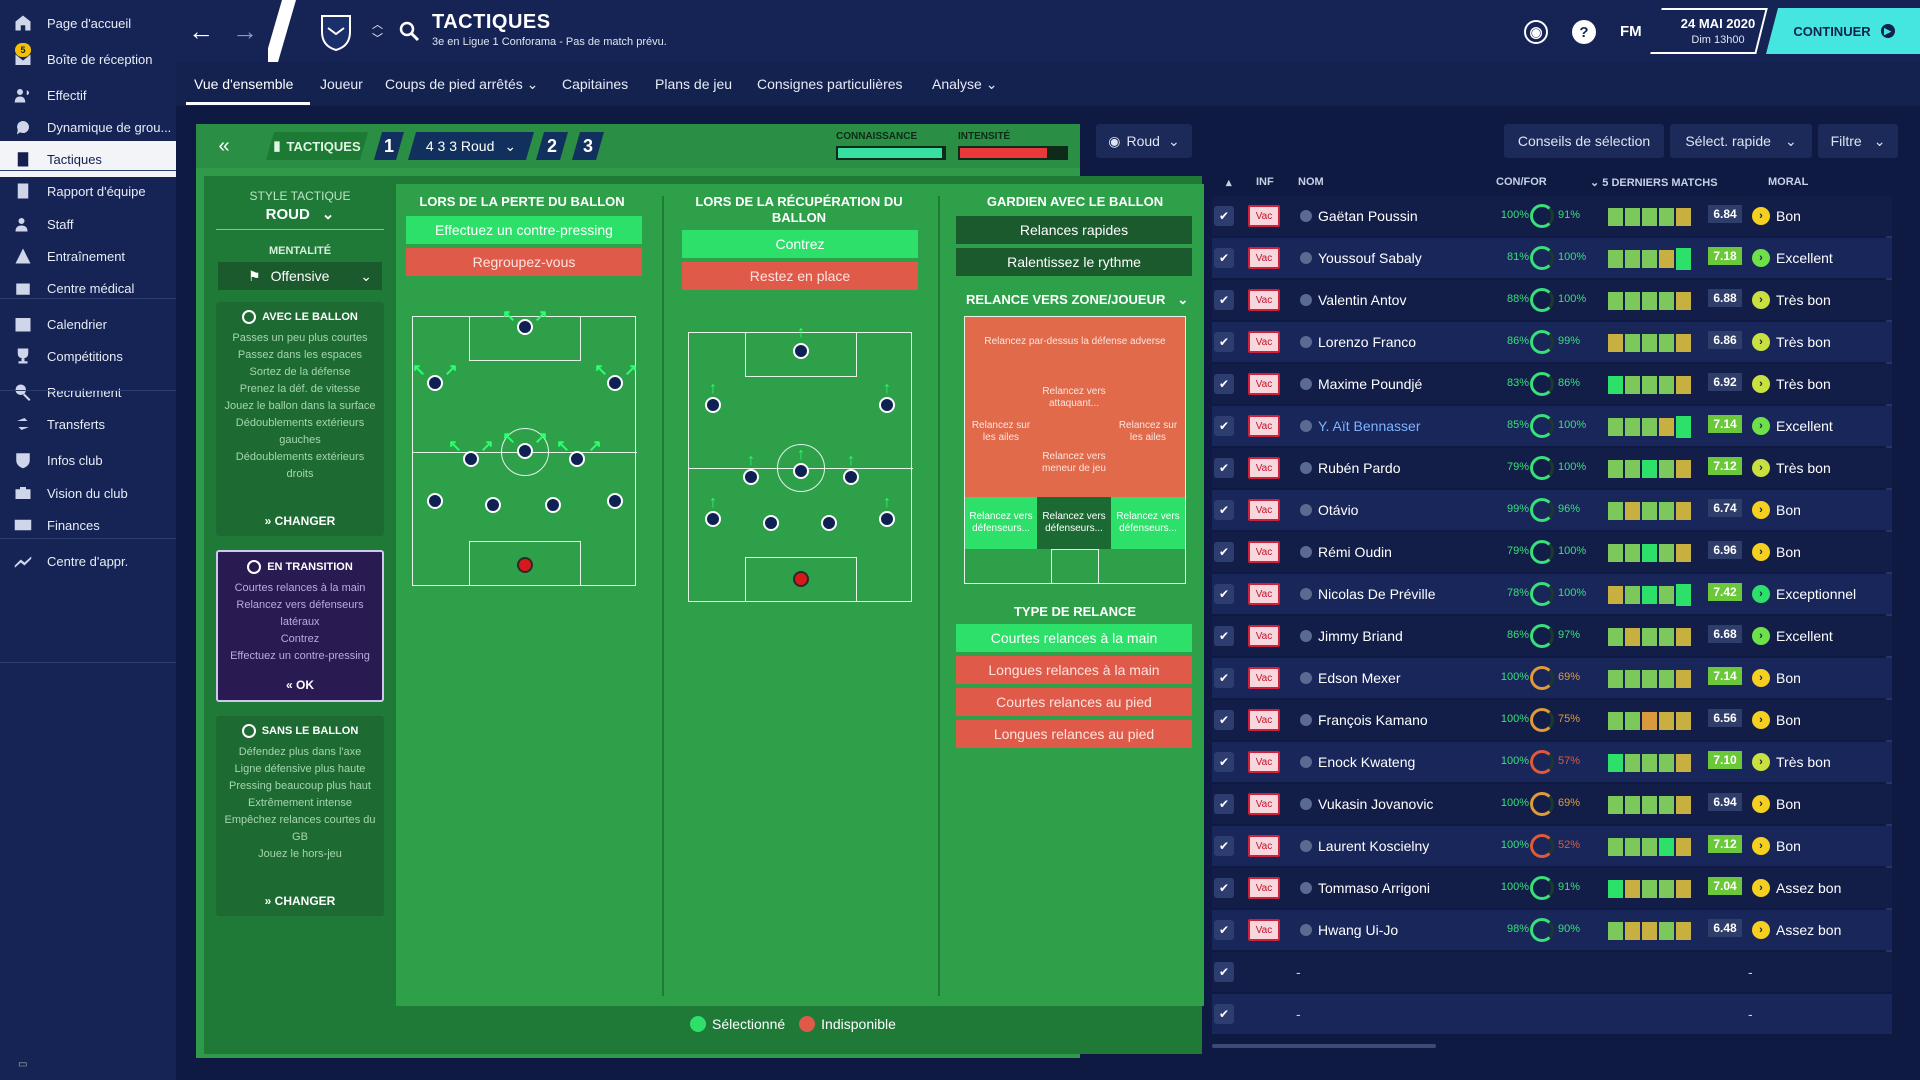  Describe the element at coordinates (1536, 32) in the screenshot. I see `ball-icon: ◉` at that location.